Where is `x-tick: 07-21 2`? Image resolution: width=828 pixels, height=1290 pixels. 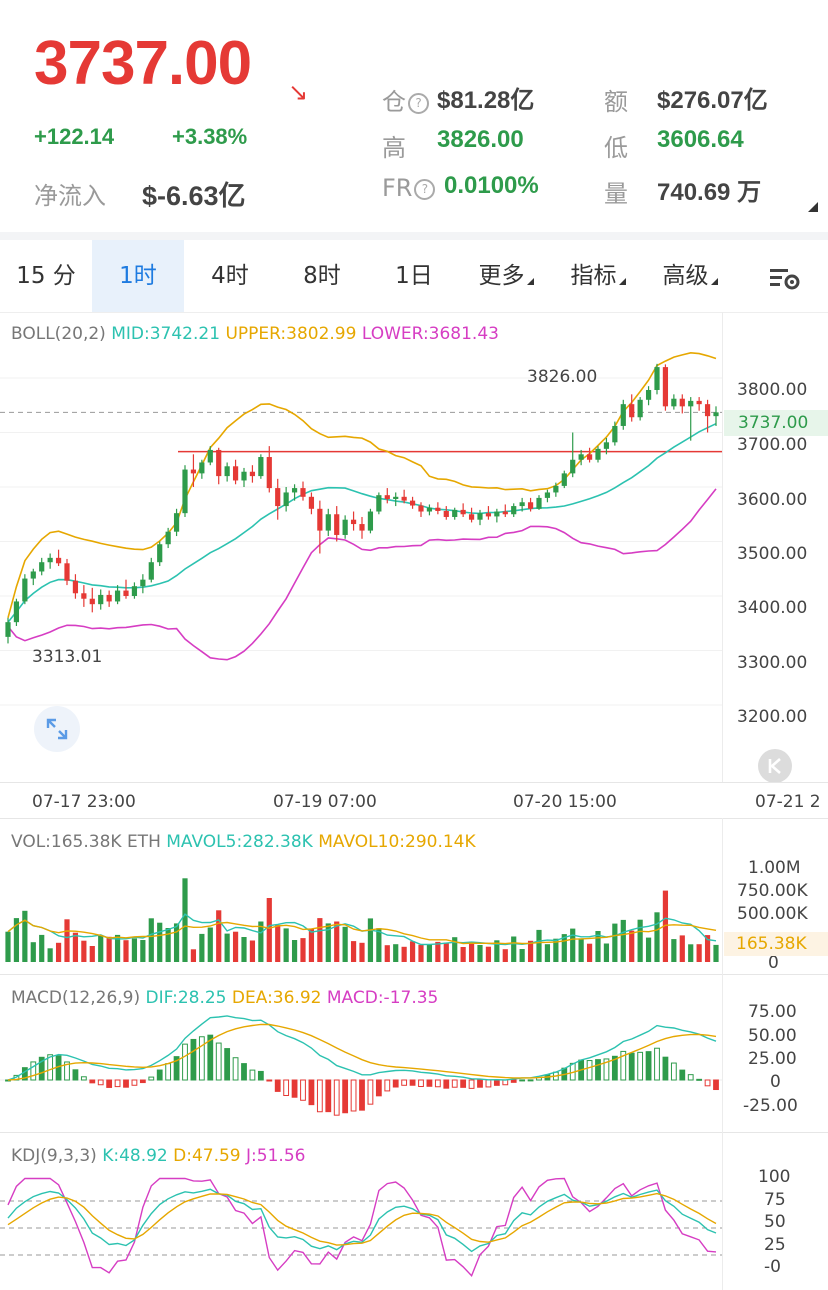 x-tick: 07-21 2 is located at coordinates (788, 802).